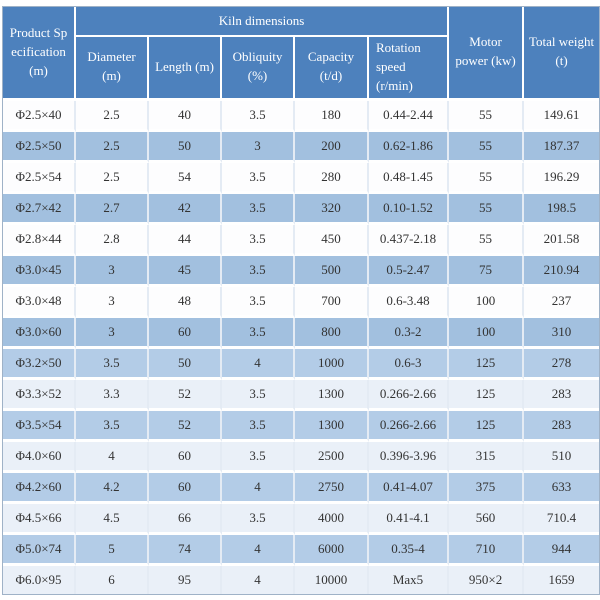 This screenshot has width=600, height=600. What do you see at coordinates (185, 116) in the screenshot?
I see `cell-length: 40` at bounding box center [185, 116].